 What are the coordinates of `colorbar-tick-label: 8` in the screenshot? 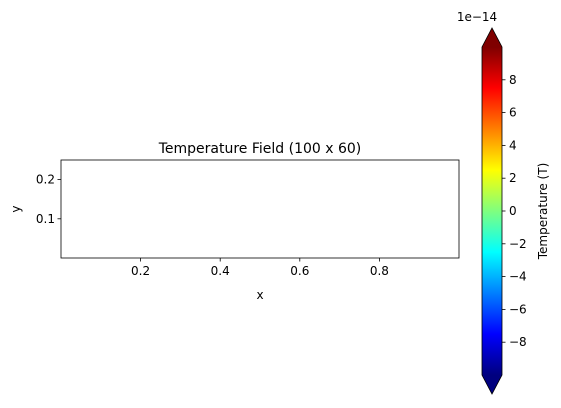 It's located at (513, 80).